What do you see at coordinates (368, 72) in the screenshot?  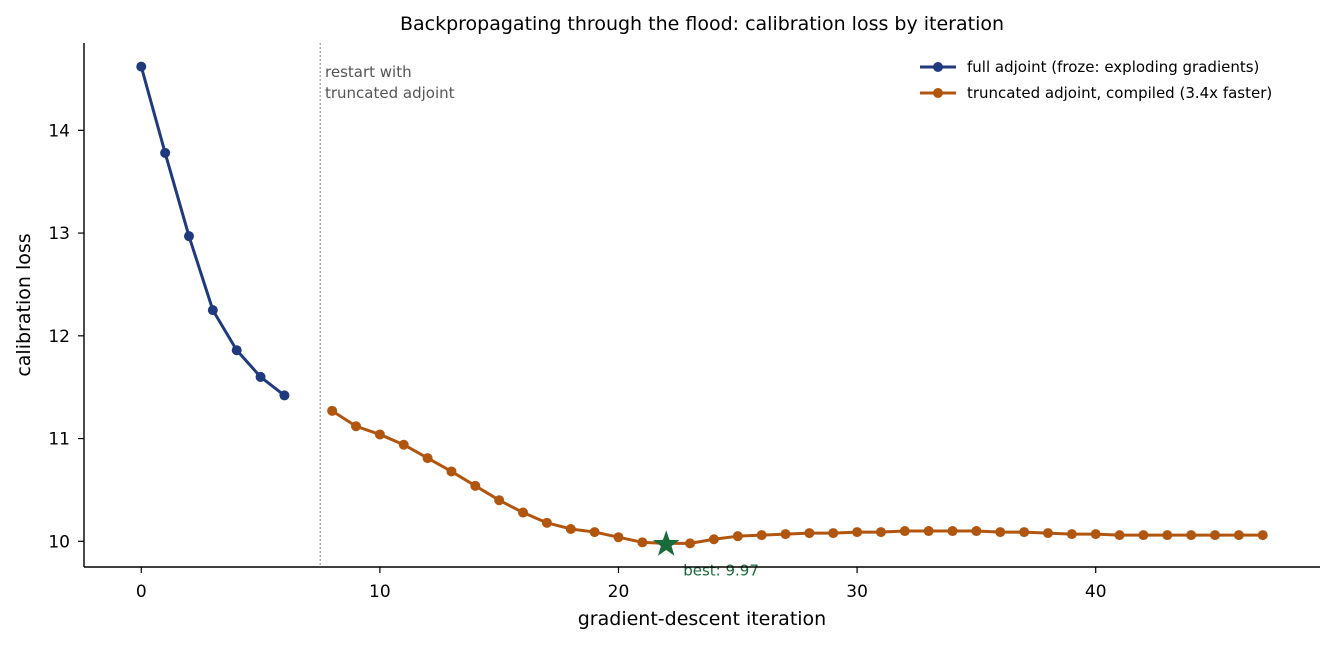 I see `restart-annotation-line1: restart with` at bounding box center [368, 72].